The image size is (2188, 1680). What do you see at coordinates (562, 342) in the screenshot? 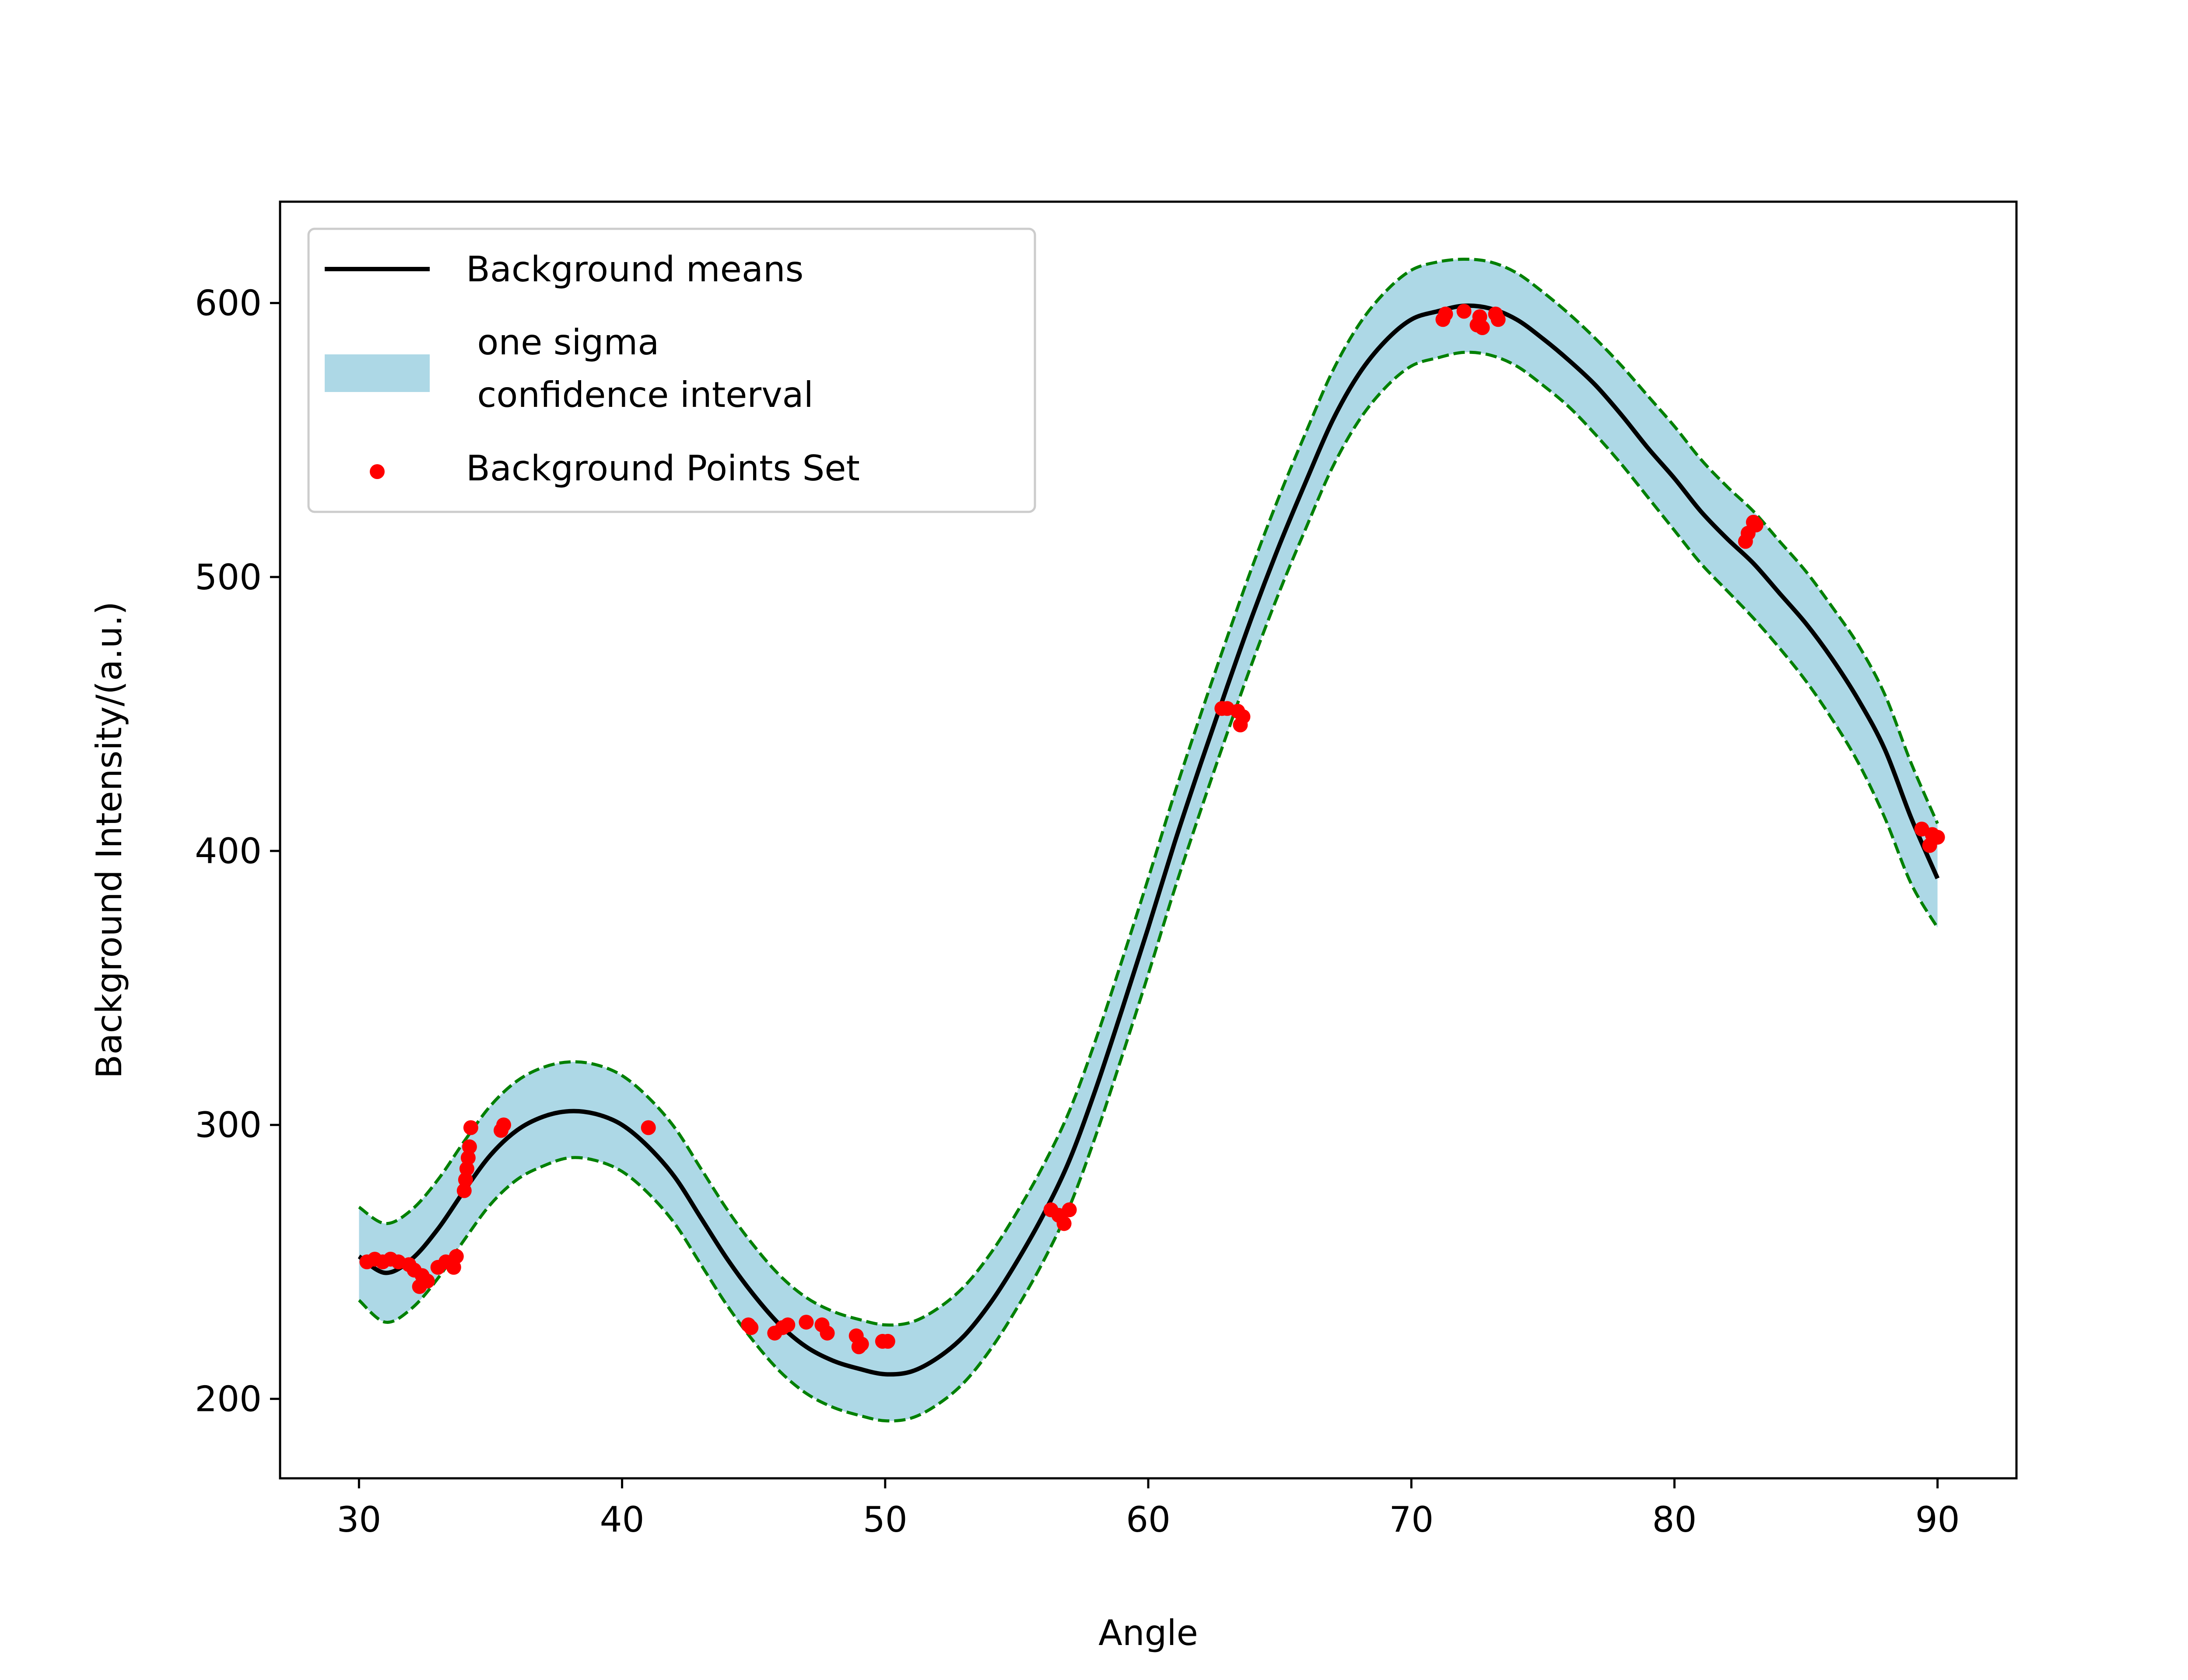
I see `legend-band-label-line: one sigma` at bounding box center [562, 342].